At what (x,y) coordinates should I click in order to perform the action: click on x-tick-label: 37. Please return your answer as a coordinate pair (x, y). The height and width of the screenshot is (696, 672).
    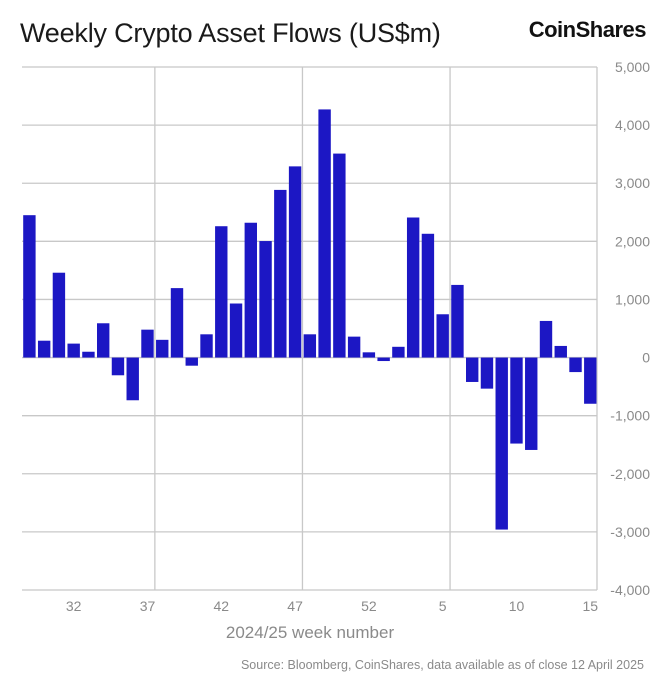
    Looking at the image, I should click on (148, 606).